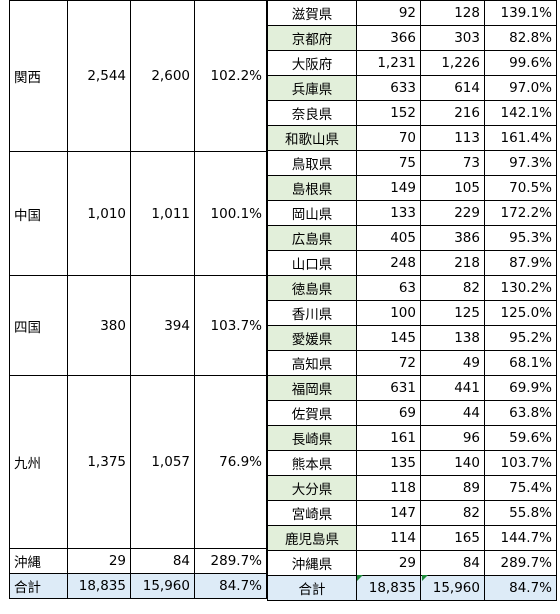 Image resolution: width=560 pixels, height=614 pixels. Describe the element at coordinates (388, 88) in the screenshot. I see `pref-value-a-cell: 633` at that location.